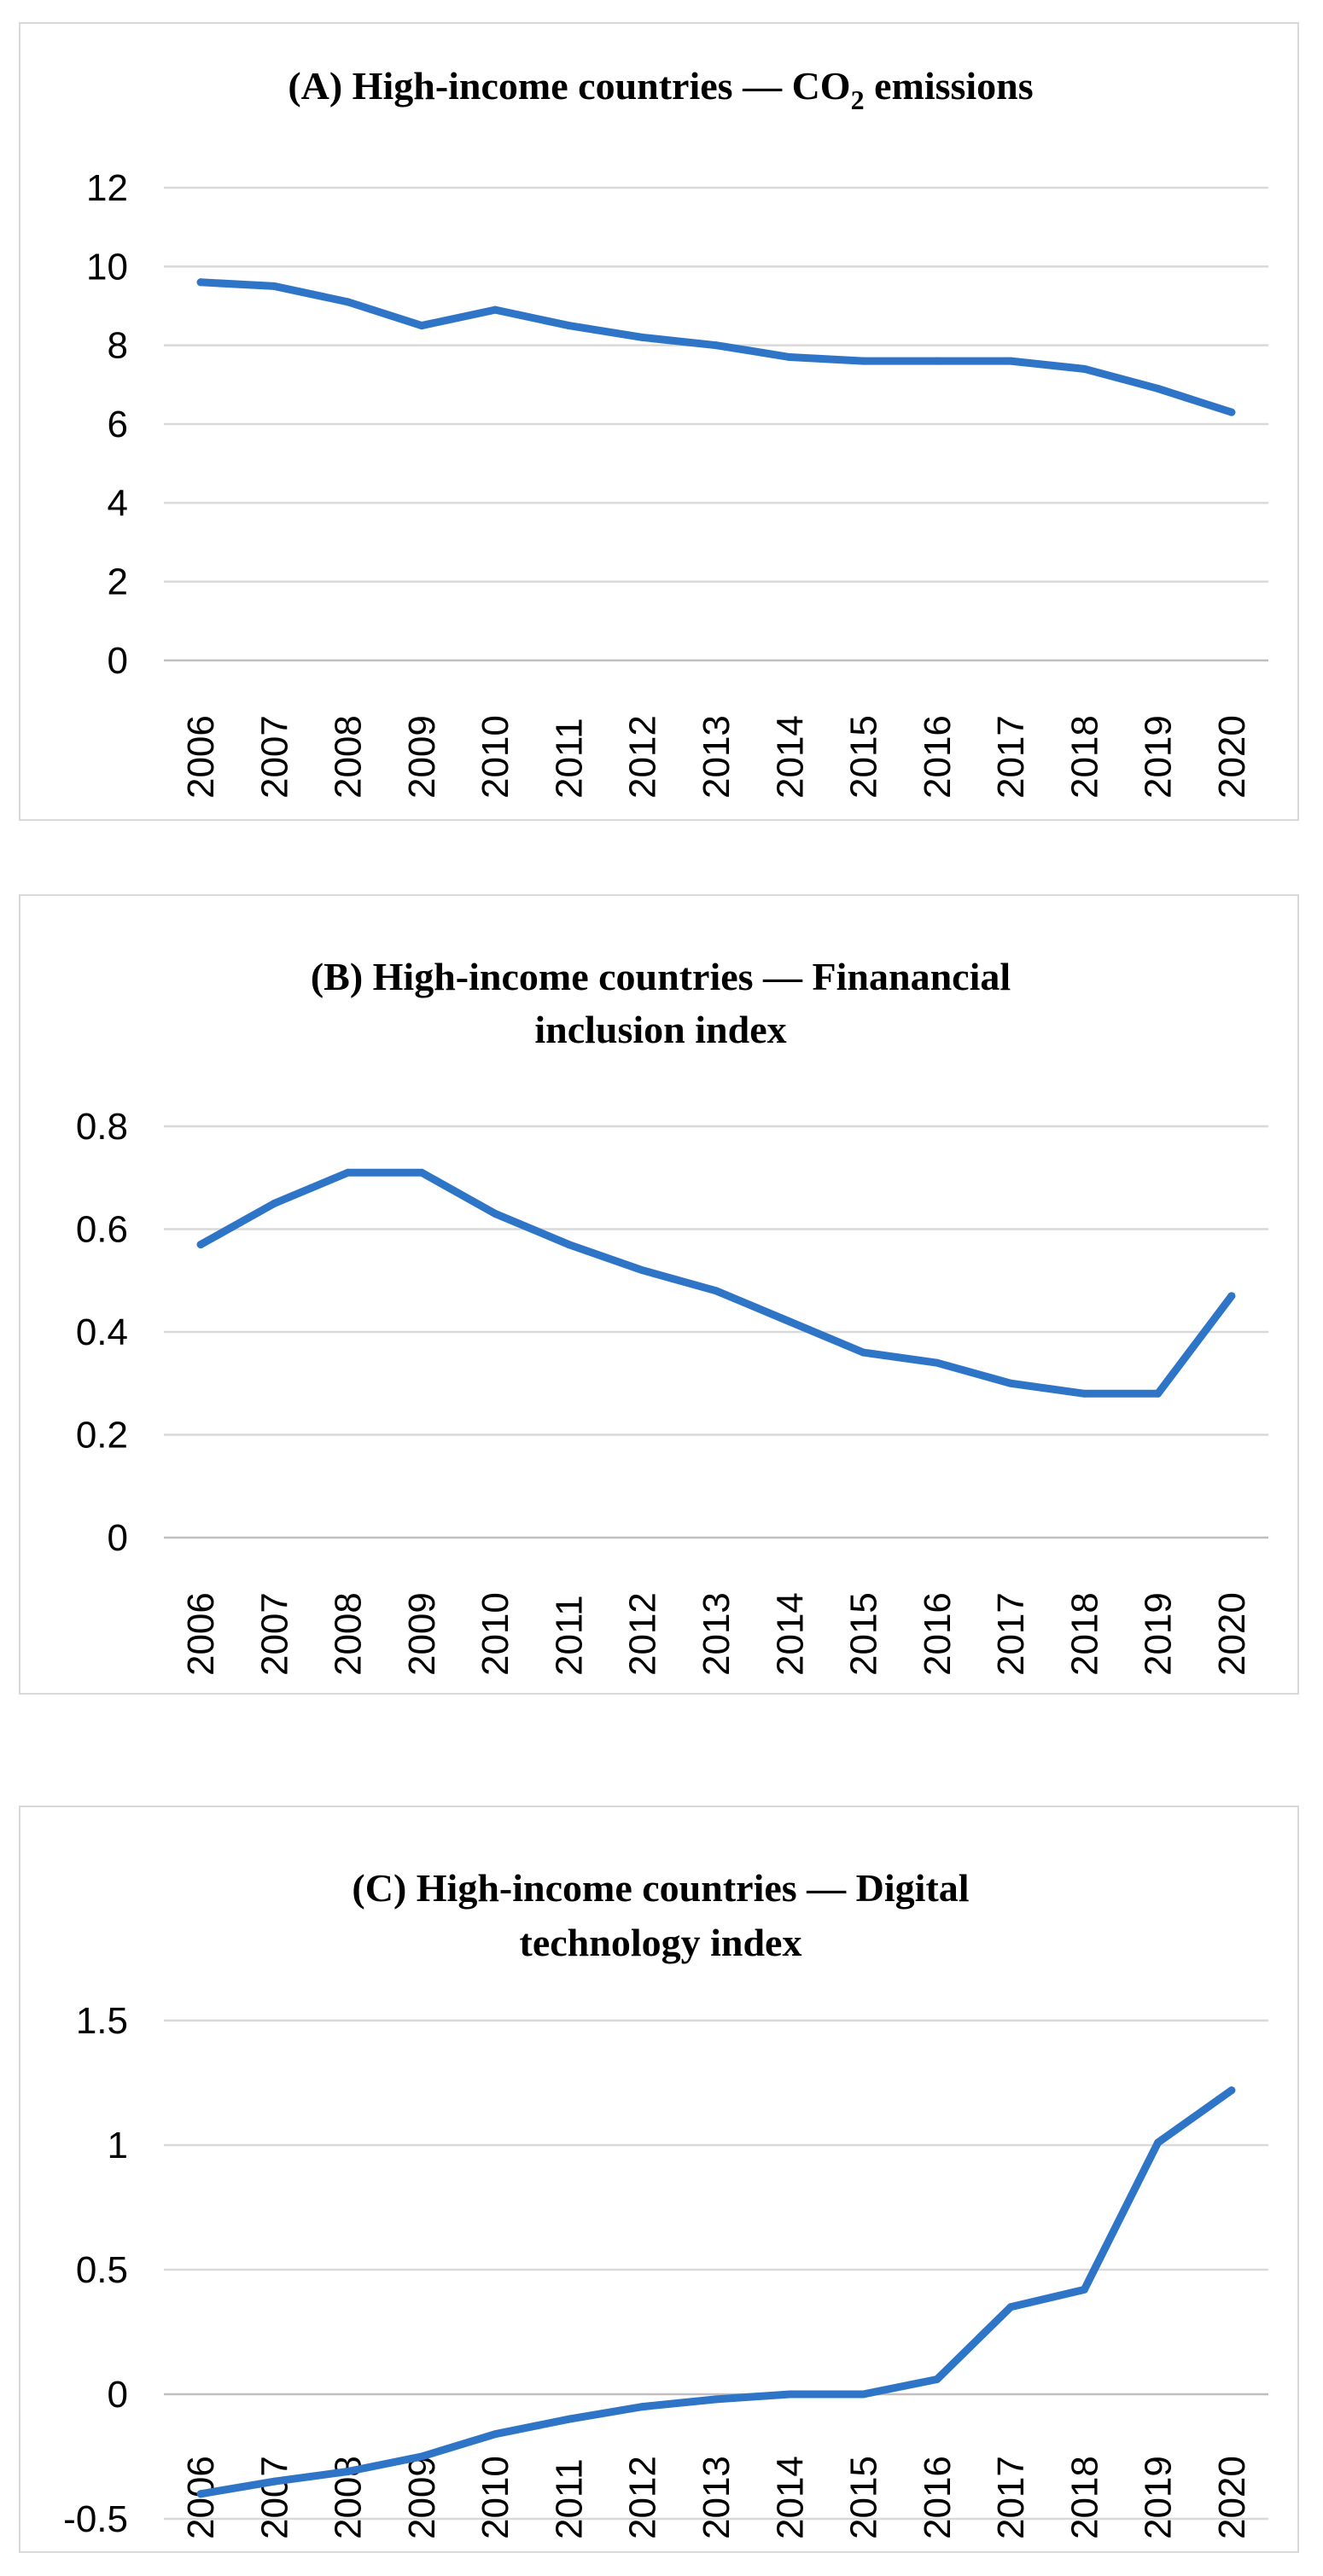 The image size is (1323, 2576). I want to click on x-tick-label: 2015, so click(864, 757).